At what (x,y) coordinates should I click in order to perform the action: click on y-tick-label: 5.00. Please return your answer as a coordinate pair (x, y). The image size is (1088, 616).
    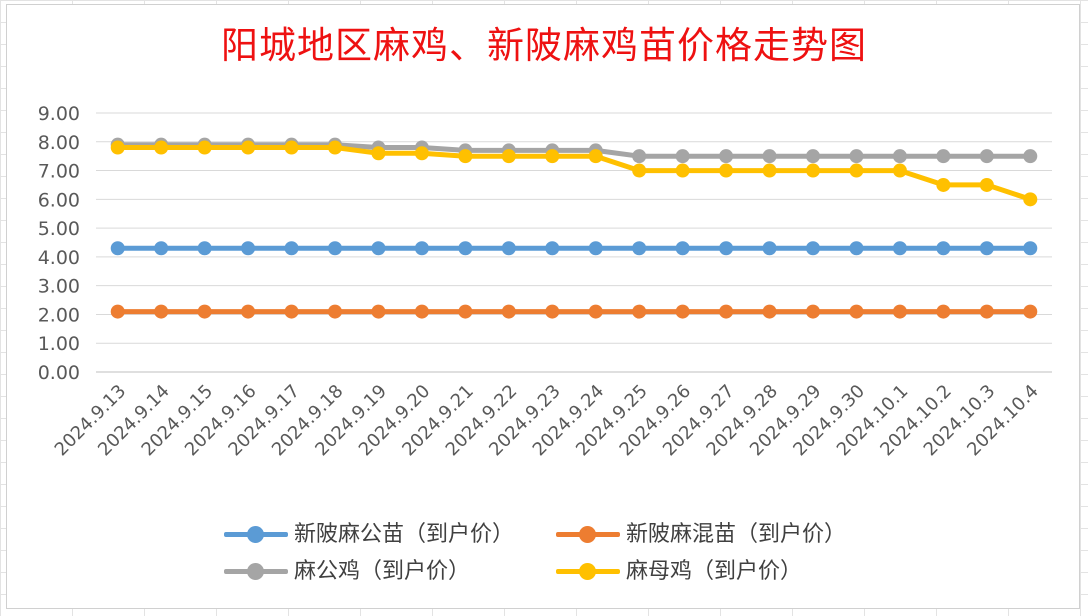
    Looking at the image, I should click on (59, 229).